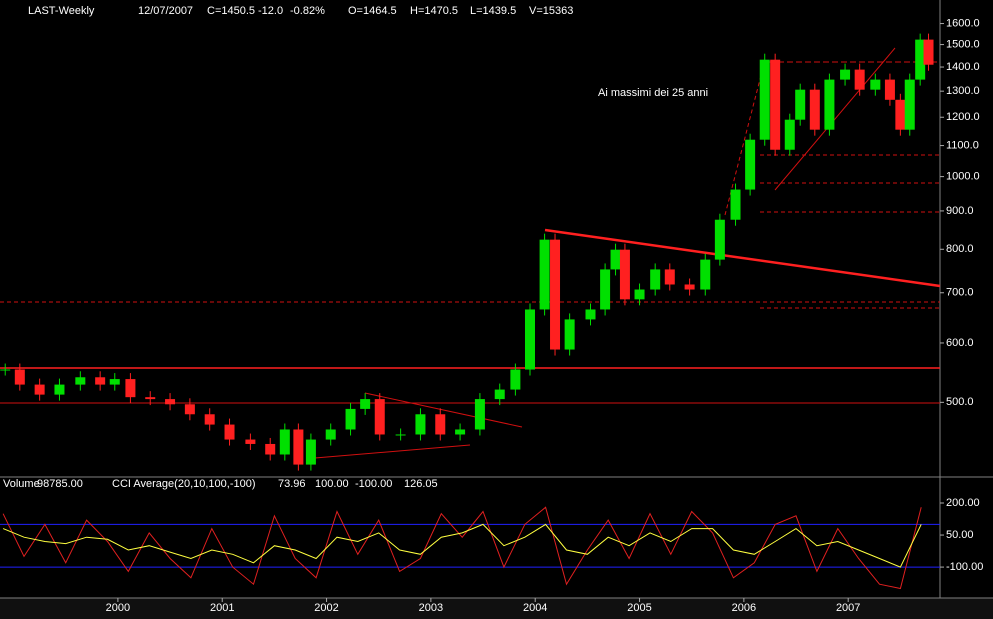 This screenshot has height=619, width=993. What do you see at coordinates (639, 608) in the screenshot?
I see `x-tick-label: 2005` at bounding box center [639, 608].